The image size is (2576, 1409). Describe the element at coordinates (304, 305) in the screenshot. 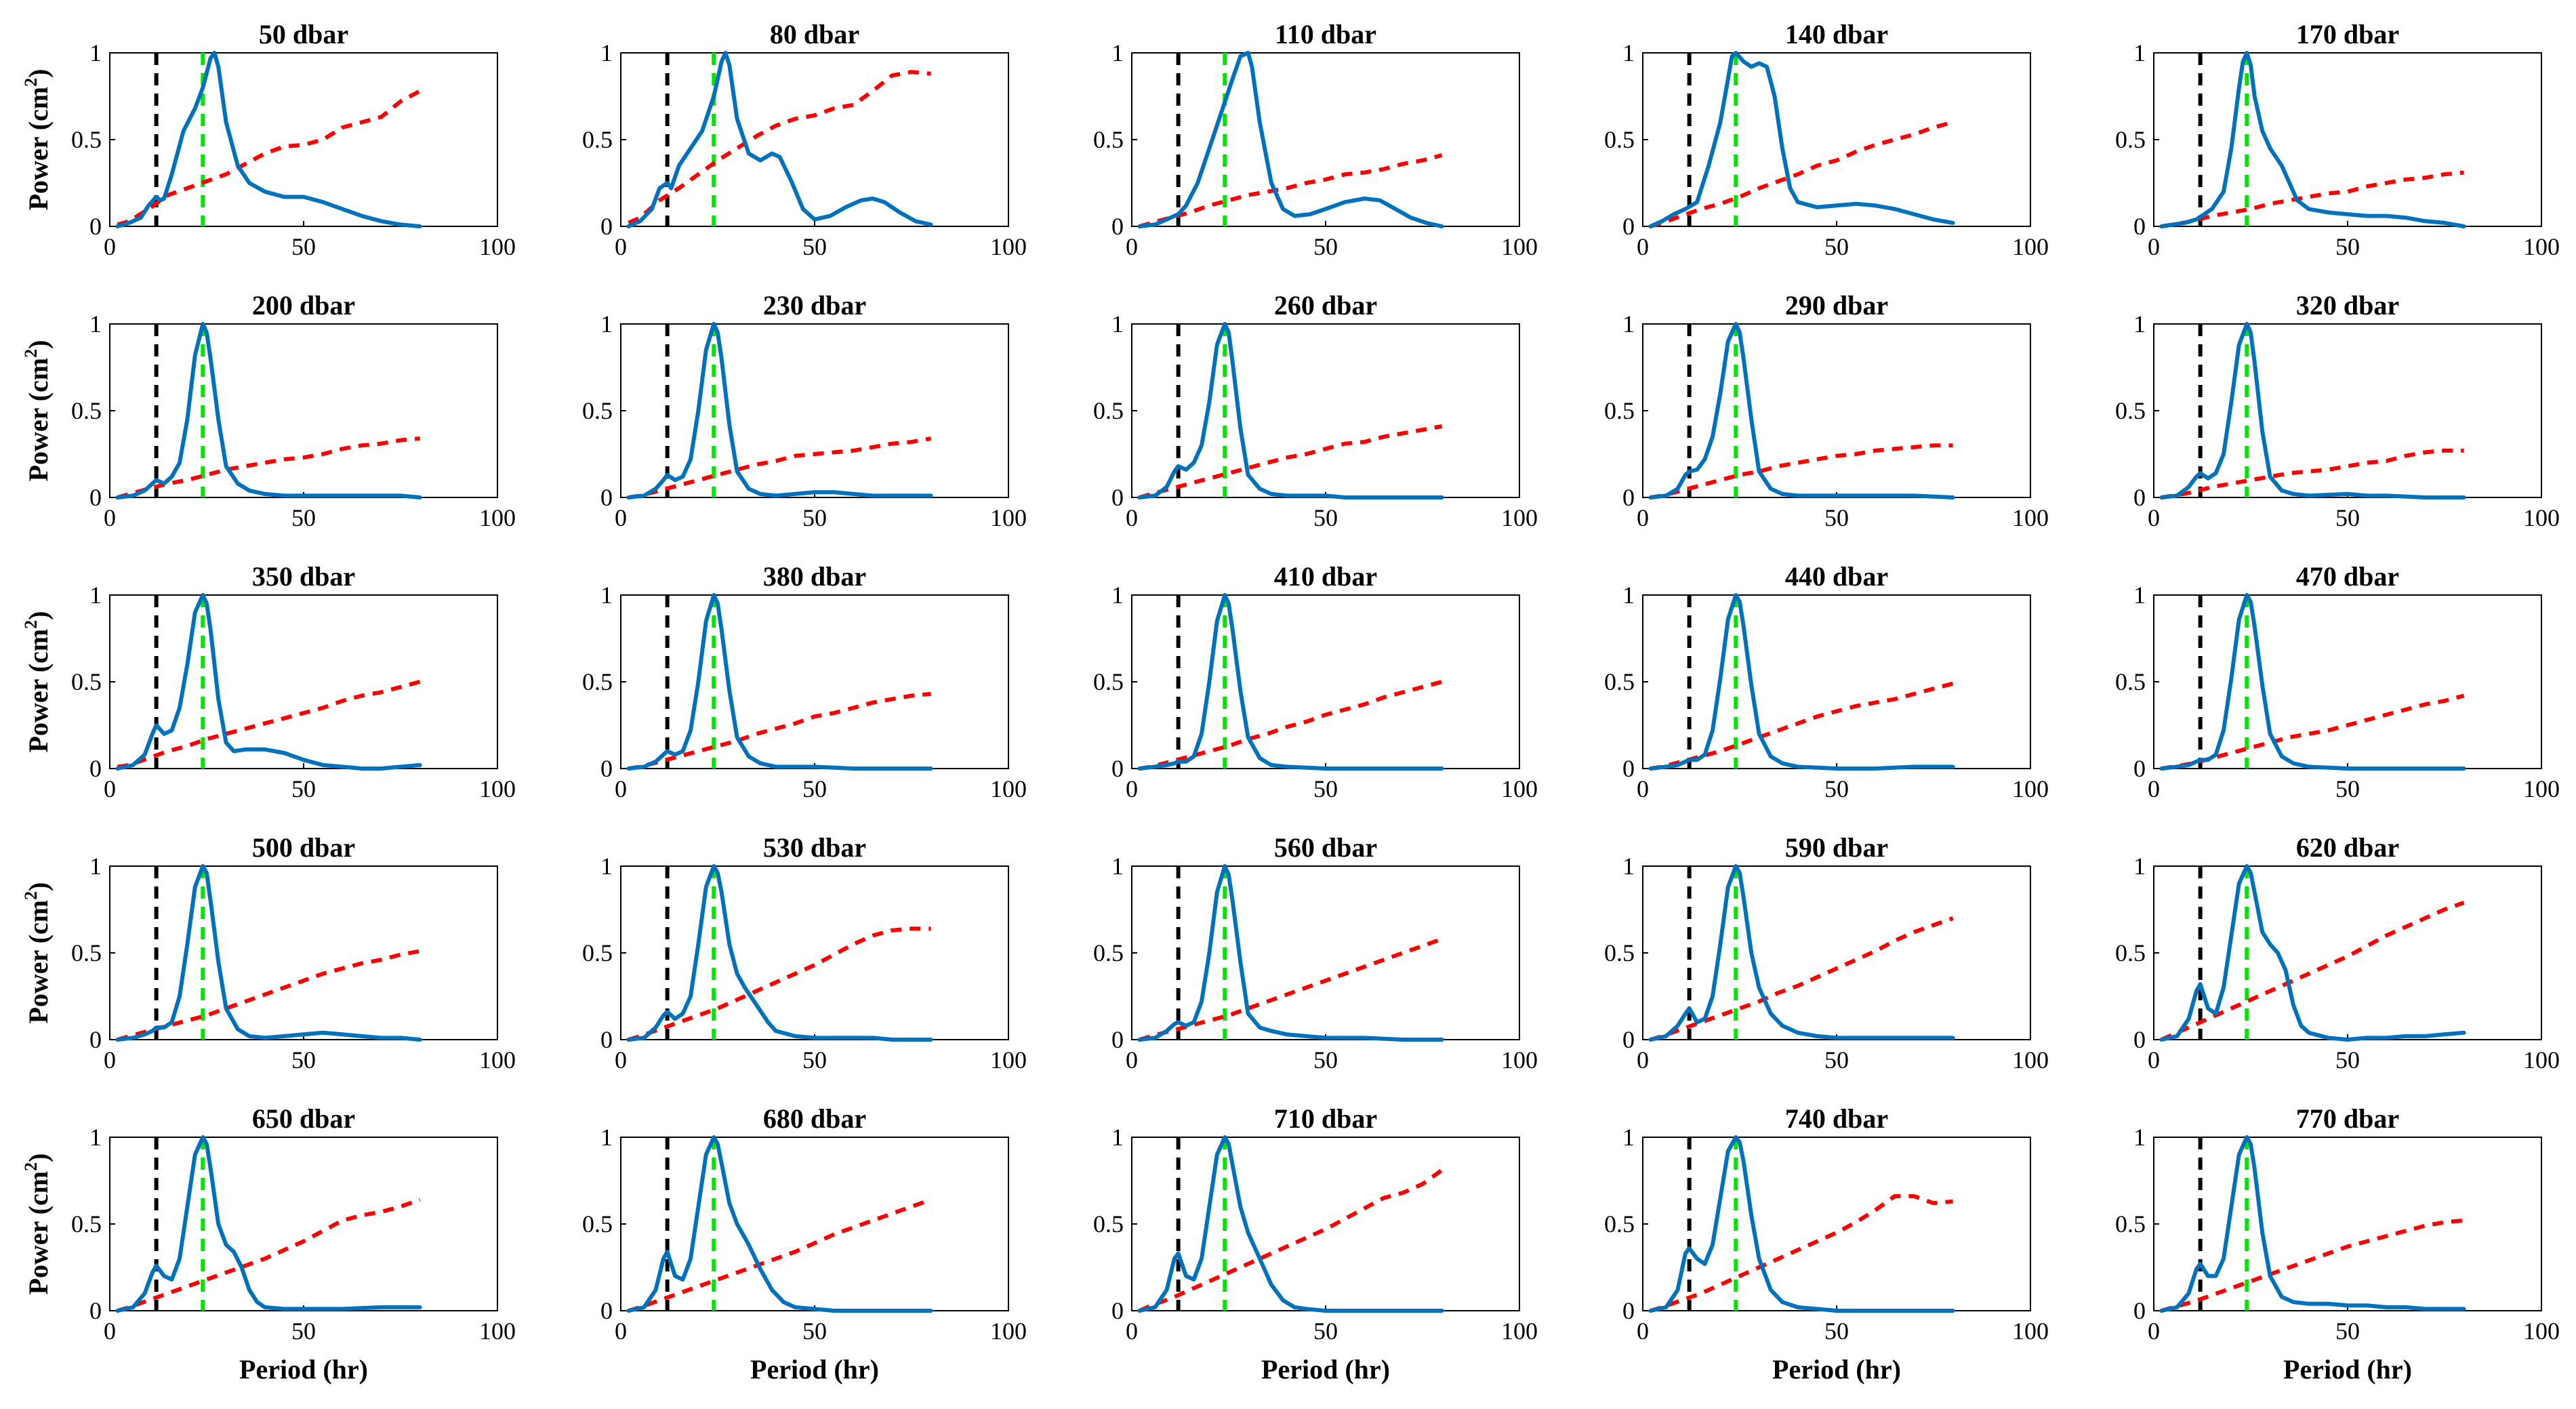

I see `panel-title: 200 dbar` at that location.